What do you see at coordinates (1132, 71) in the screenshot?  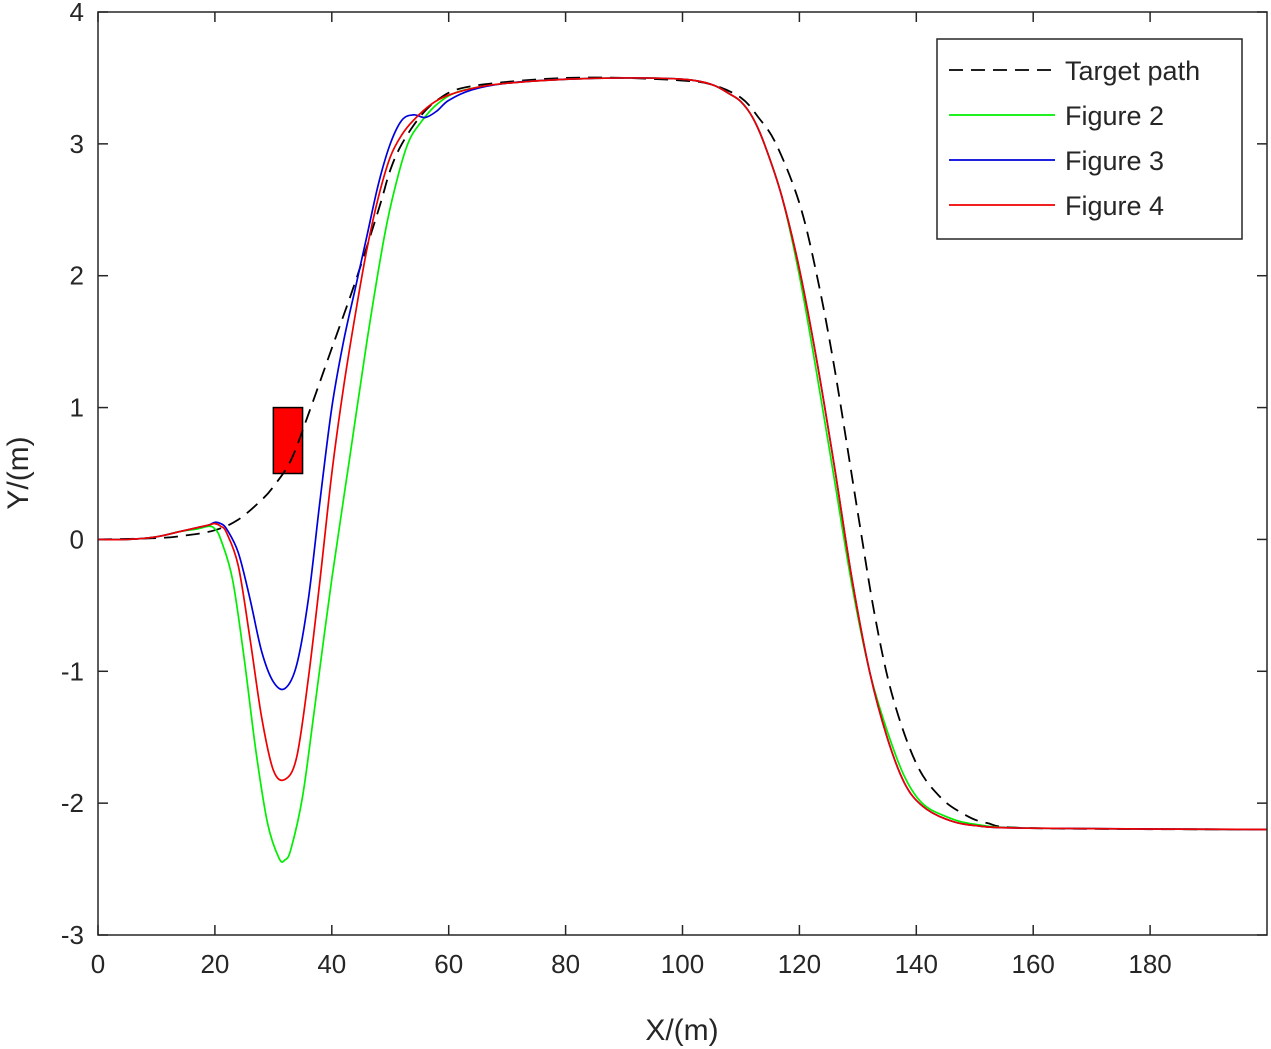 I see `legend-label-target-path: Target path` at bounding box center [1132, 71].